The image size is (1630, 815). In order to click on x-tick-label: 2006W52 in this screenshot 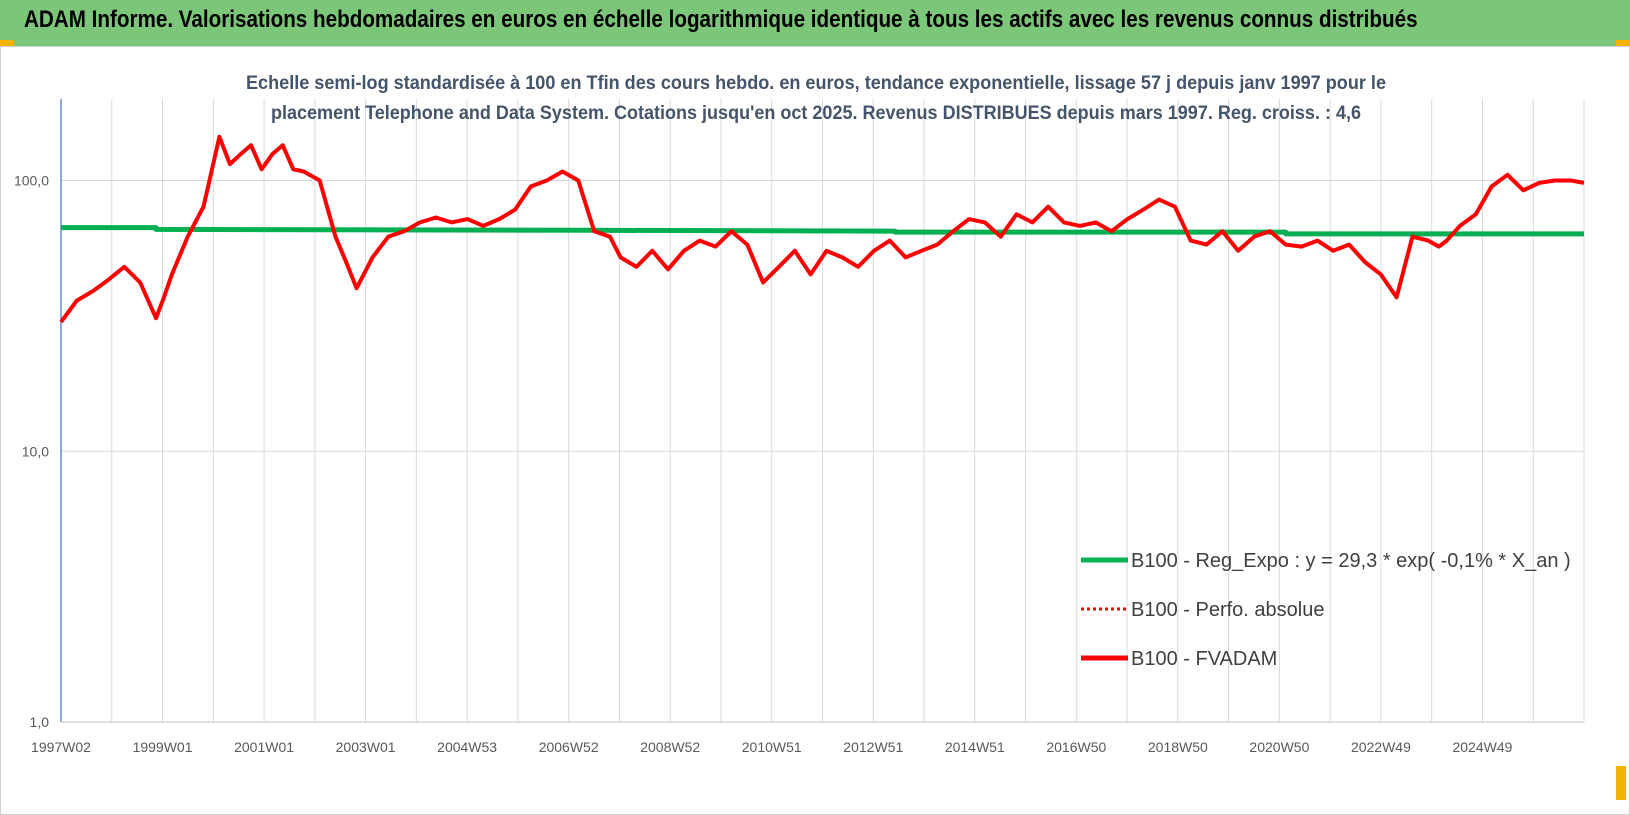, I will do `click(569, 747)`.